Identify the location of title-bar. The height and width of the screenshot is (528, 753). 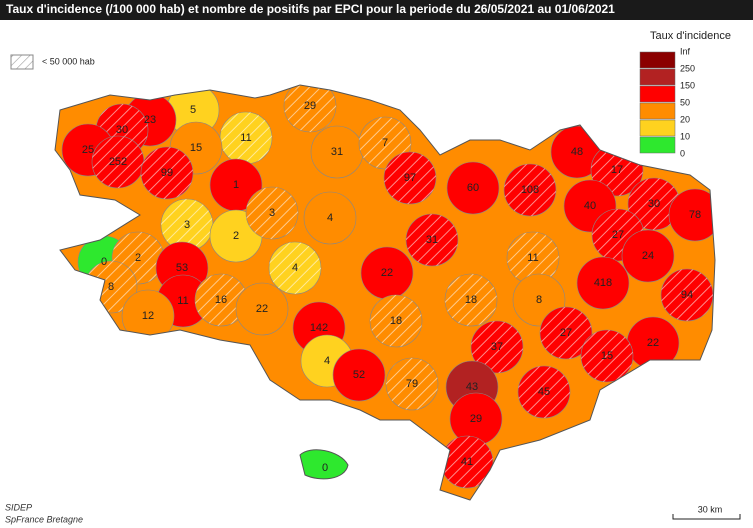
(376, 10).